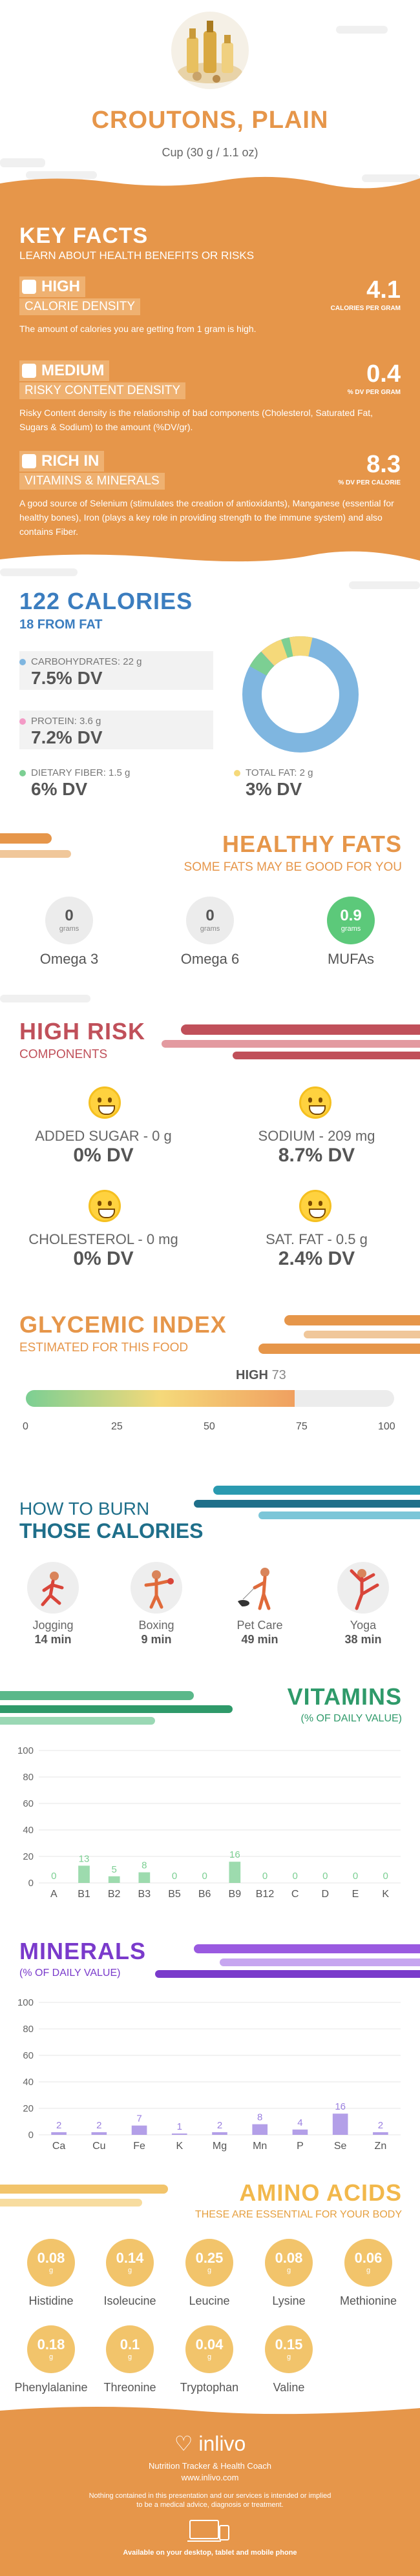  What do you see at coordinates (183, 2443) in the screenshot?
I see `heart-icon: ♡` at bounding box center [183, 2443].